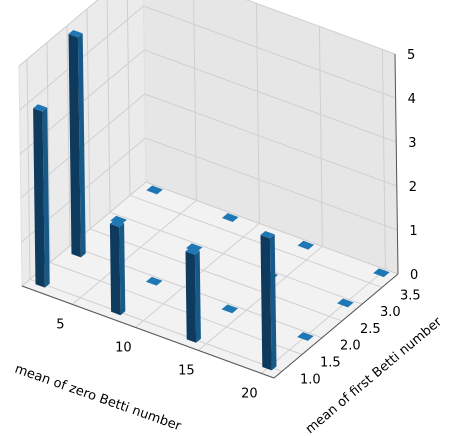  Describe the element at coordinates (350, 346) in the screenshot. I see `y-tick-label: 2.0` at that location.